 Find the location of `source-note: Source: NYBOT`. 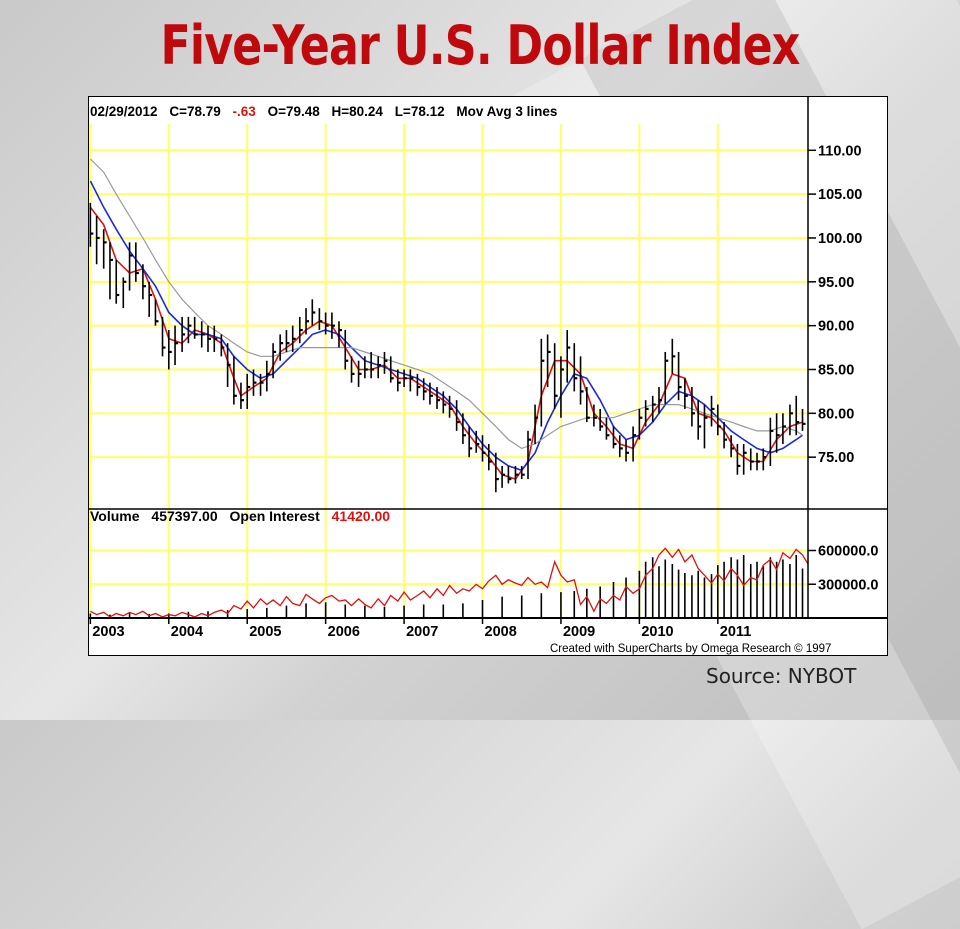

source-note: Source: NYBOT is located at coordinates (781, 676).